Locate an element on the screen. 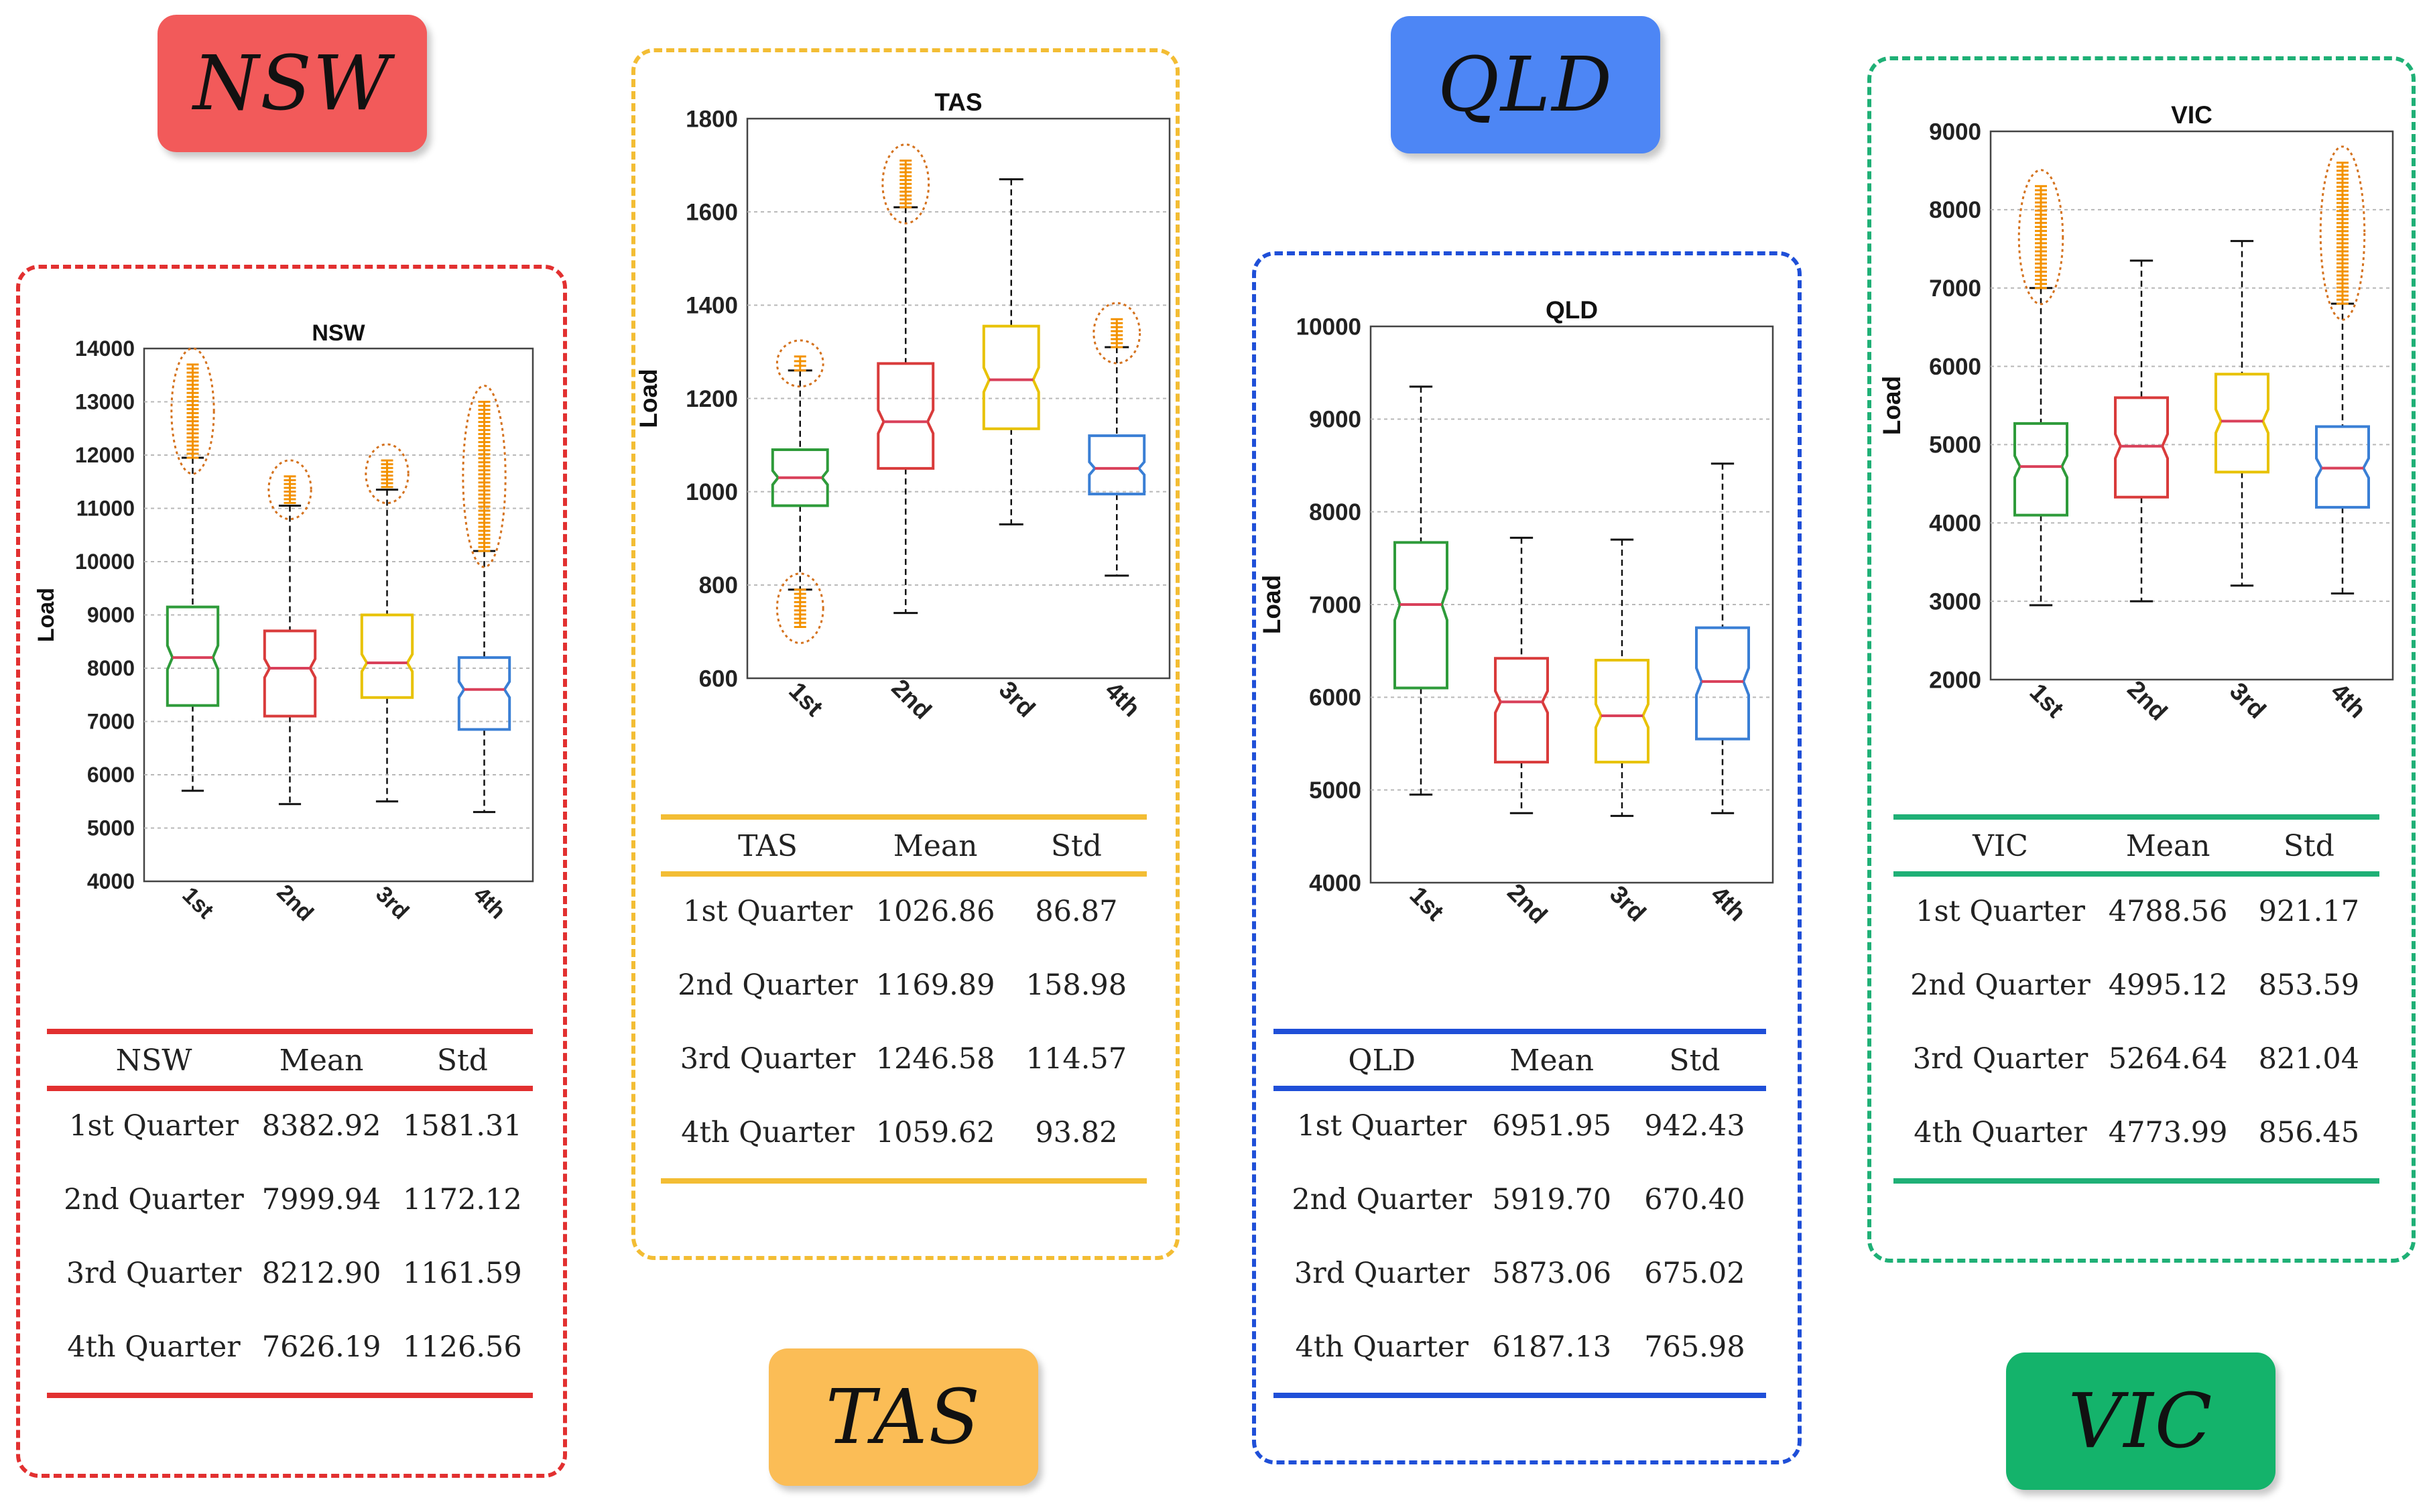  table-value-cell: 93.82 is located at coordinates (1076, 1132).